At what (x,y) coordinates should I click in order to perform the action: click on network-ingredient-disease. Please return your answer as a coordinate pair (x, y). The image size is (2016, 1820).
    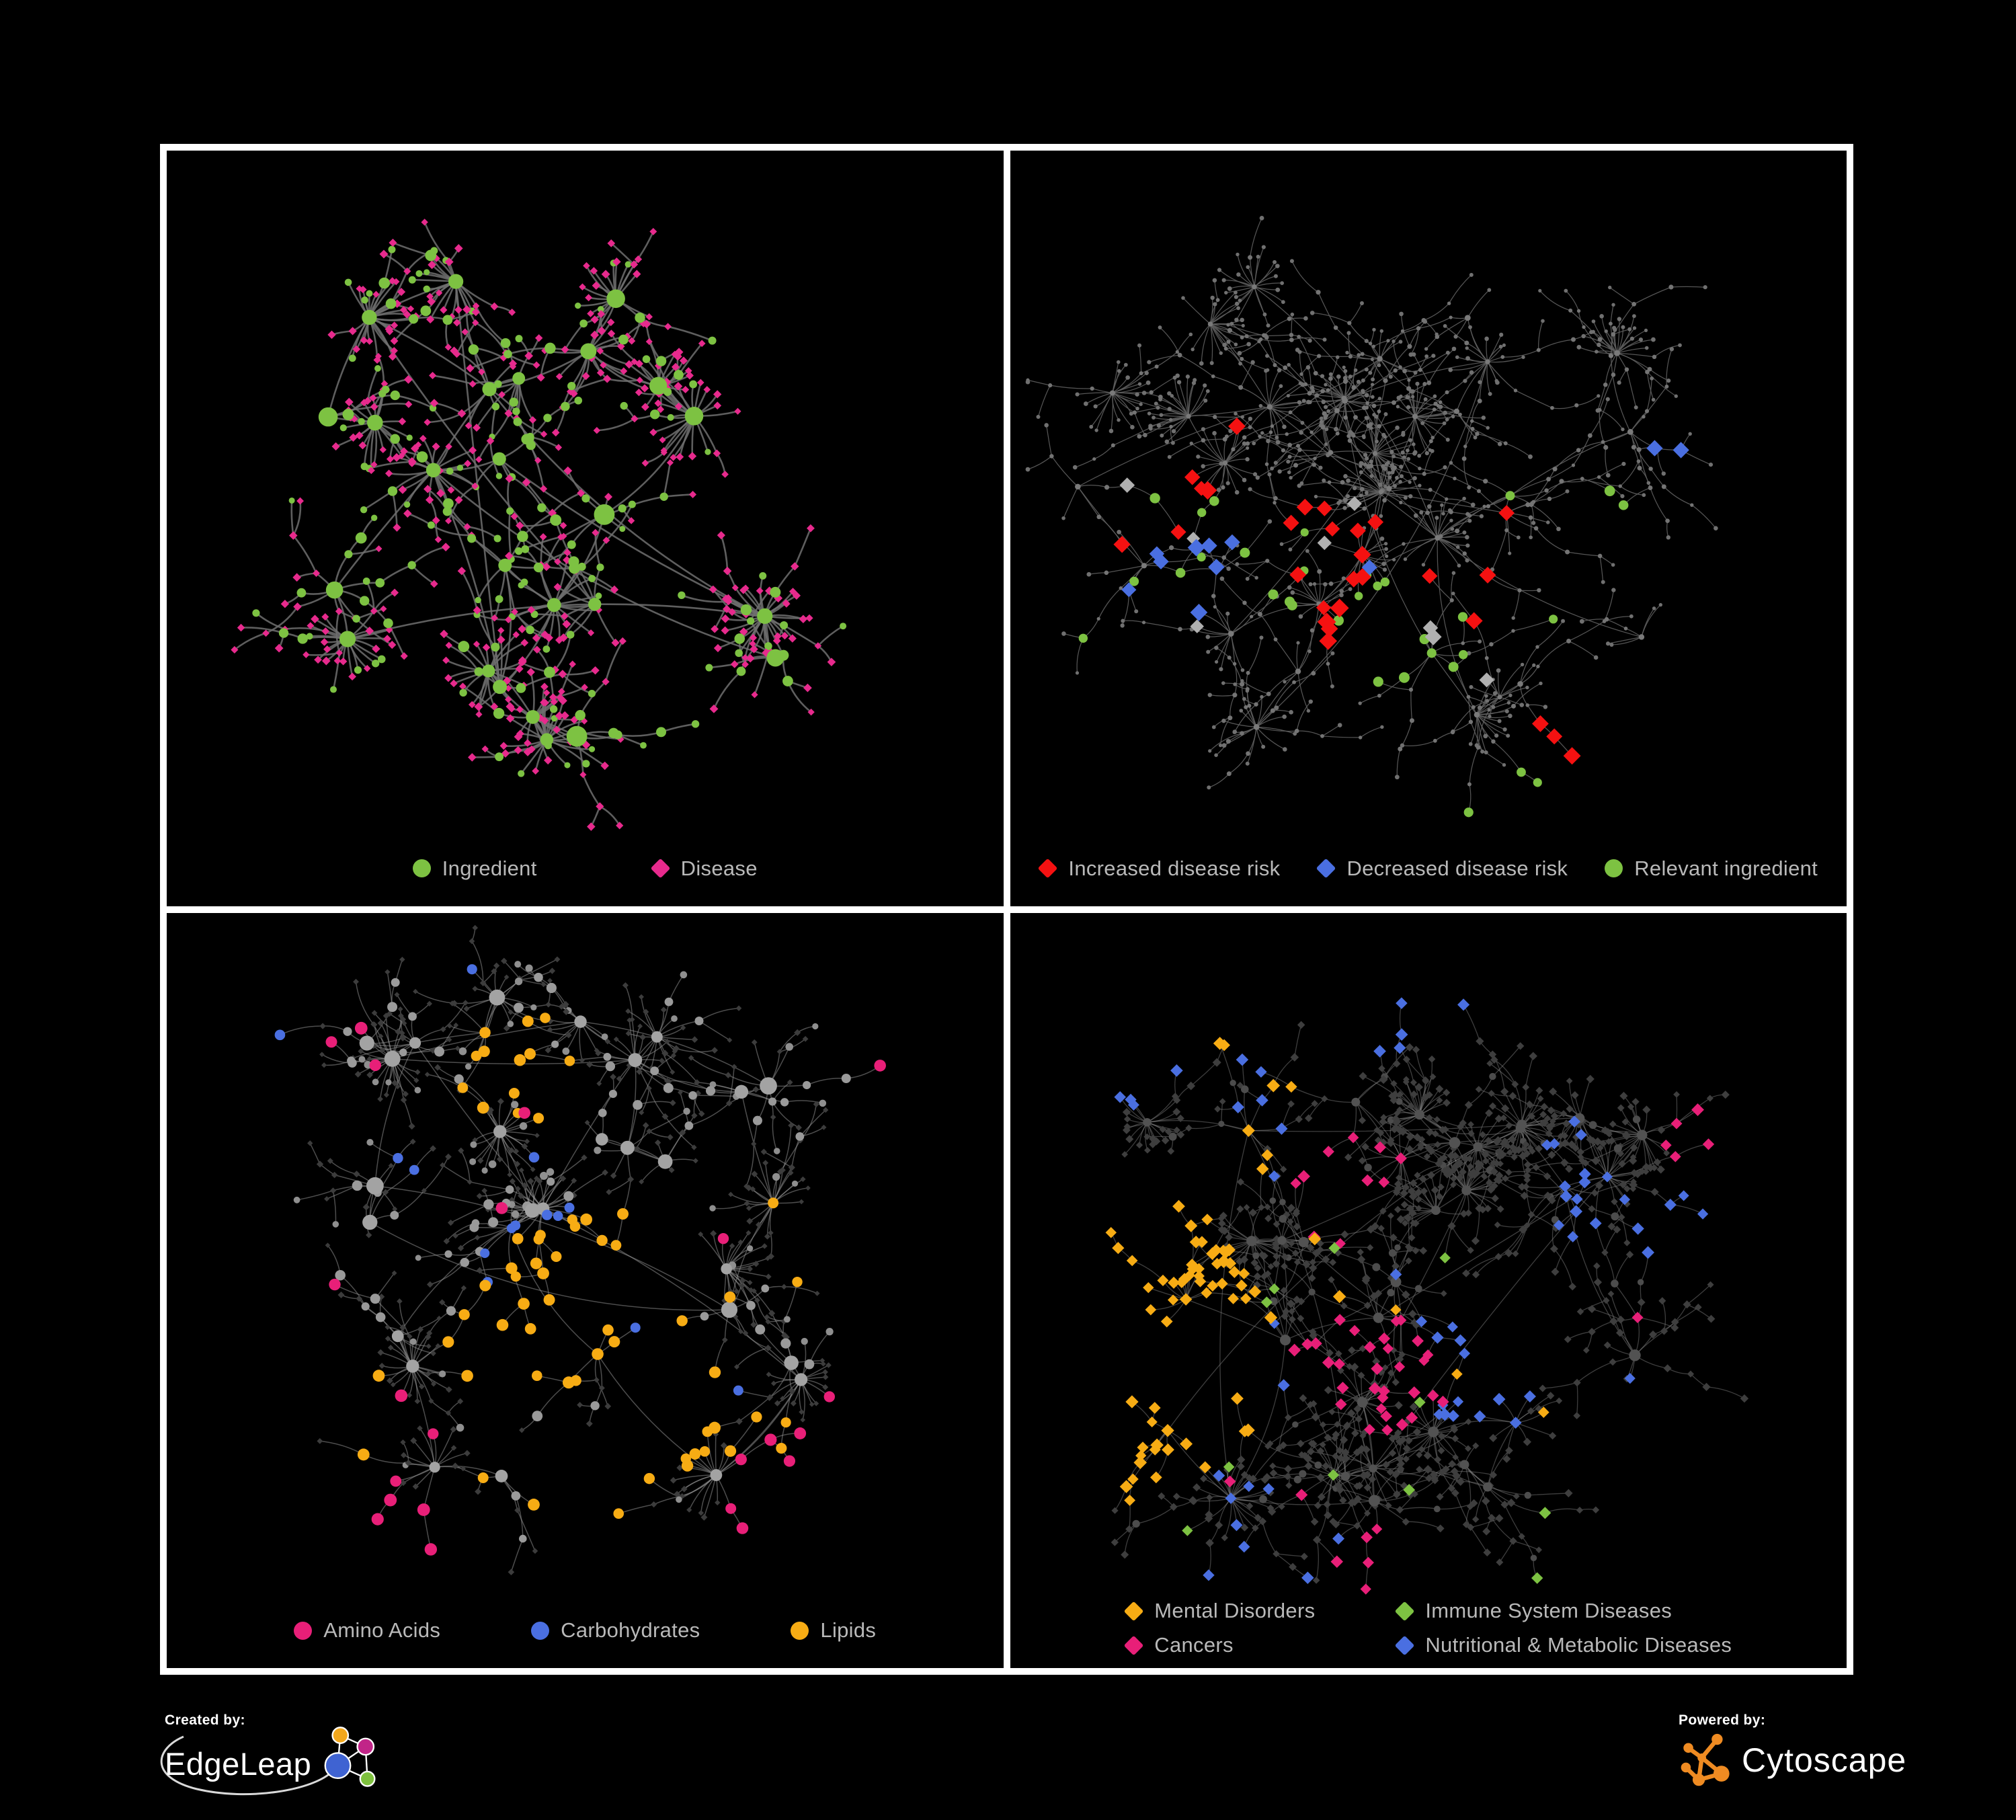
    Looking at the image, I should click on (539, 525).